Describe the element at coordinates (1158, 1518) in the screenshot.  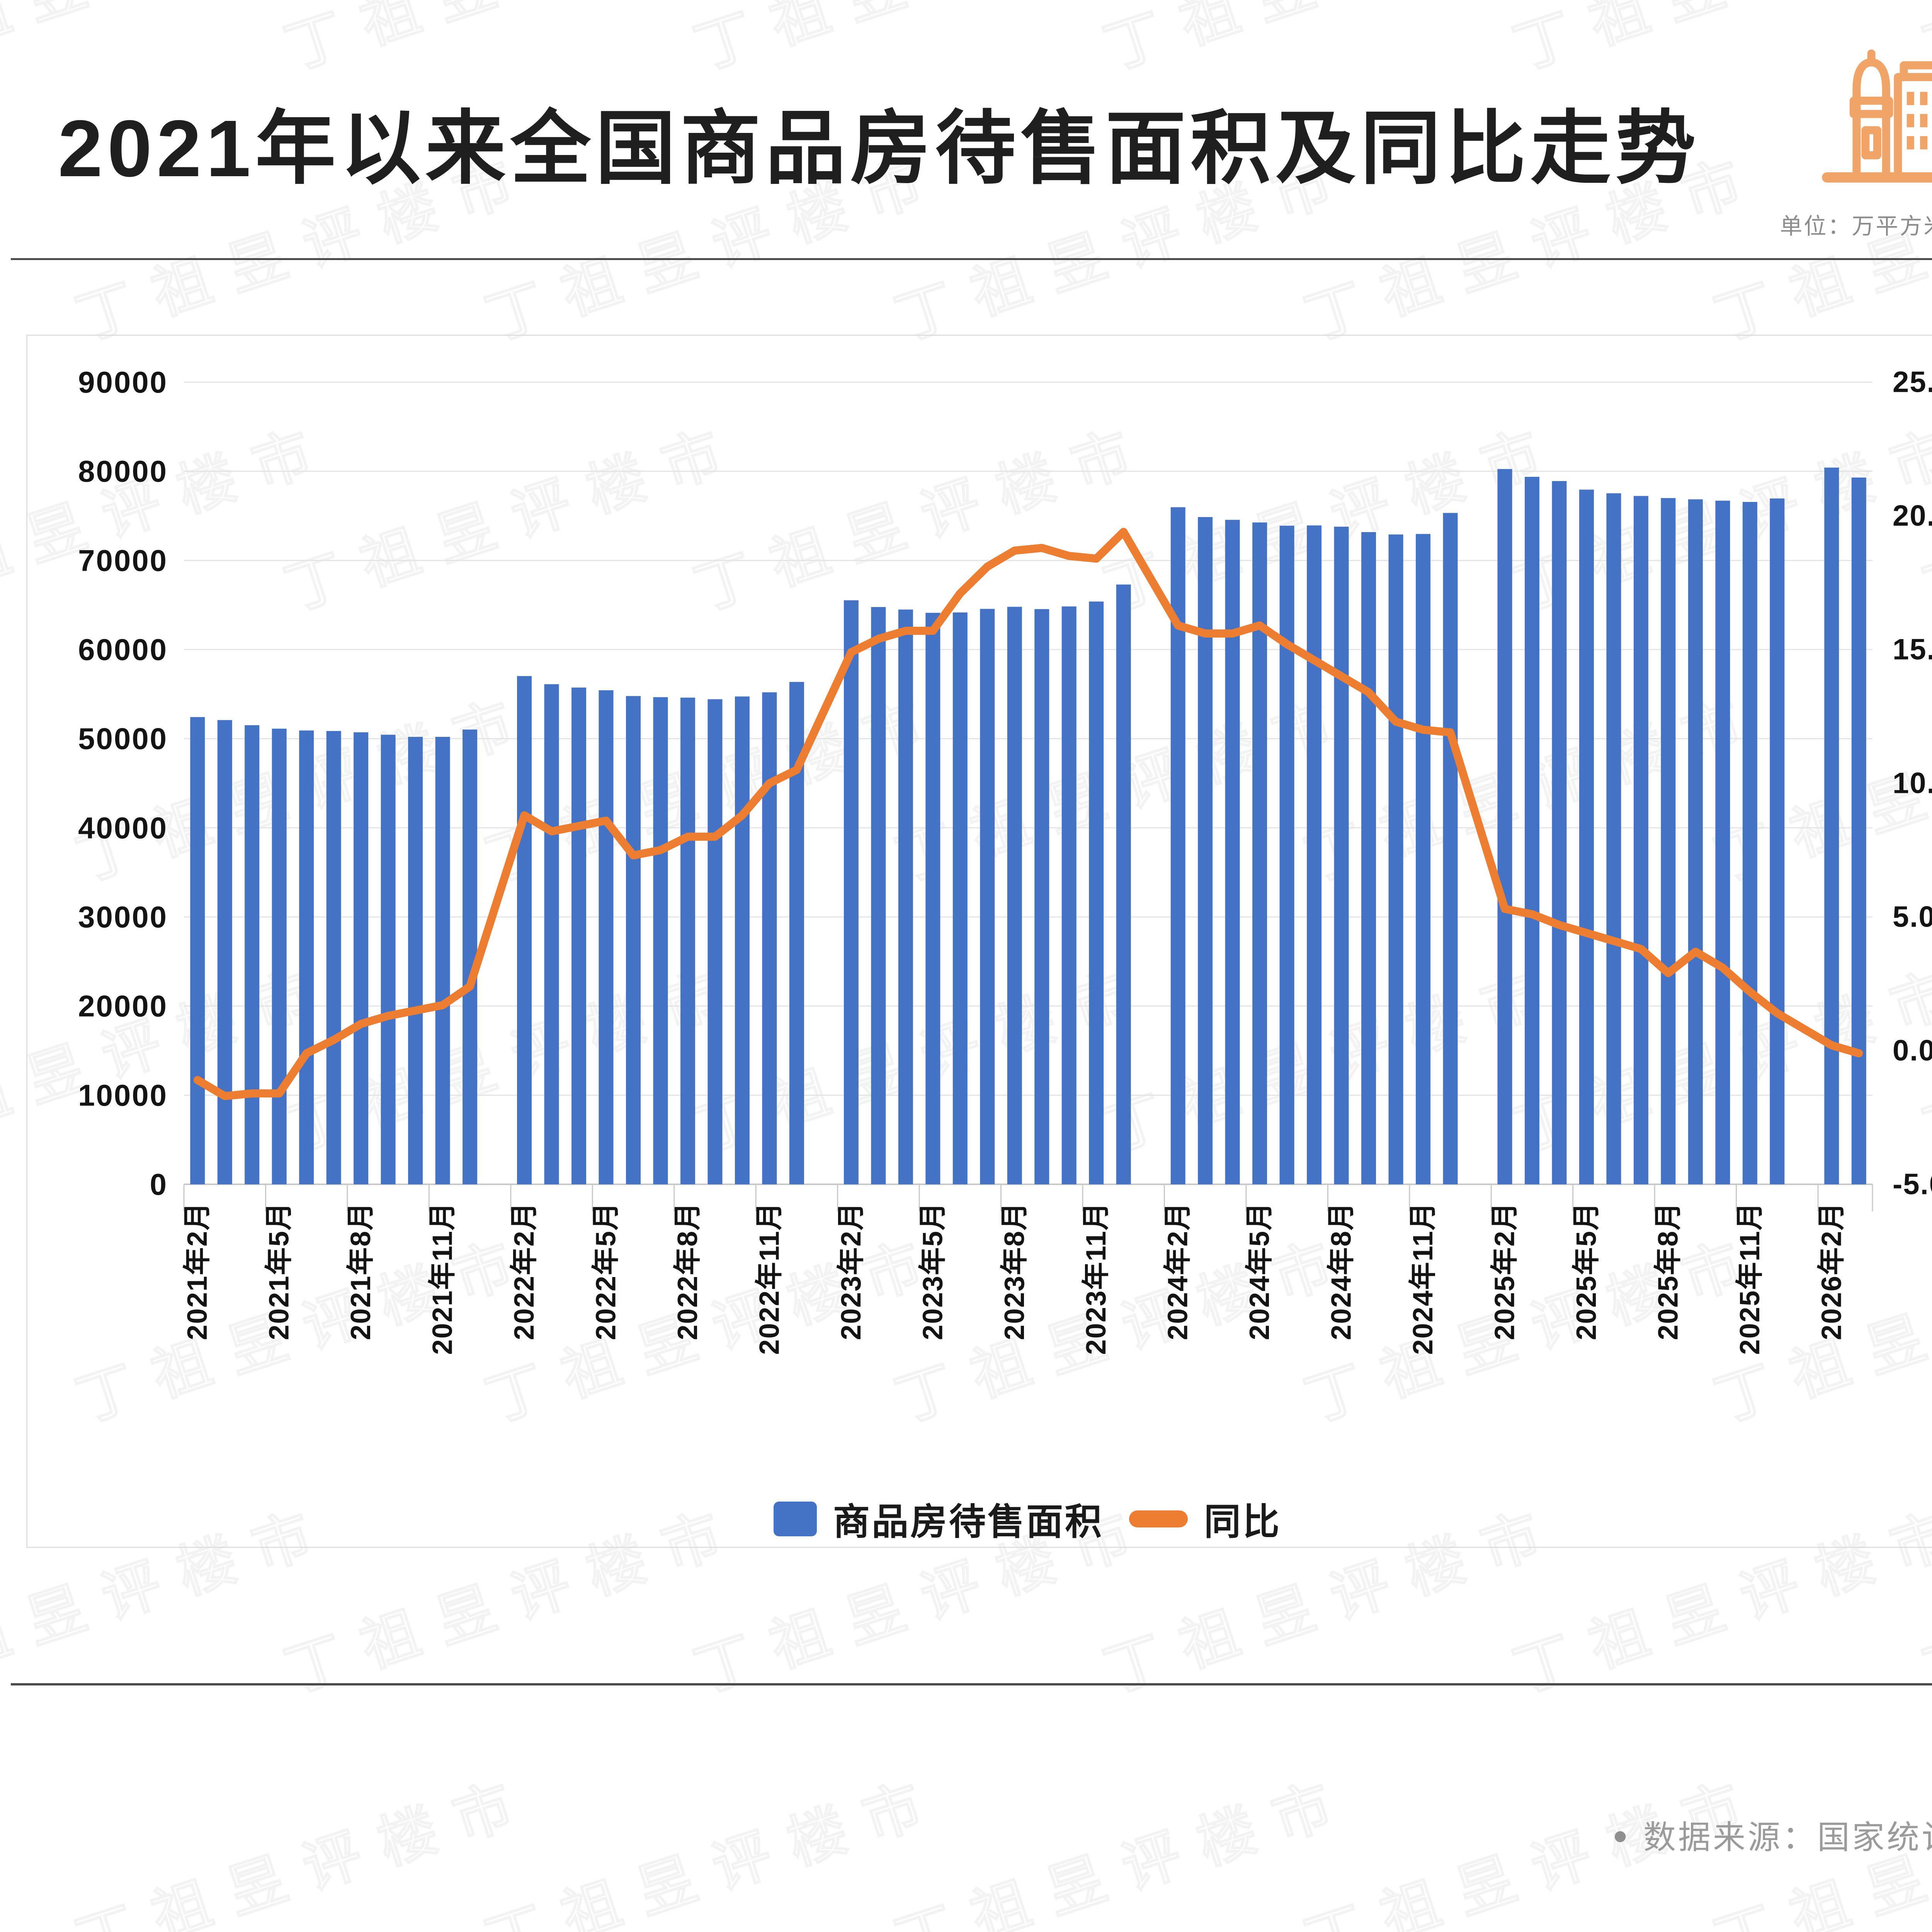
I see `line-series-swatch` at that location.